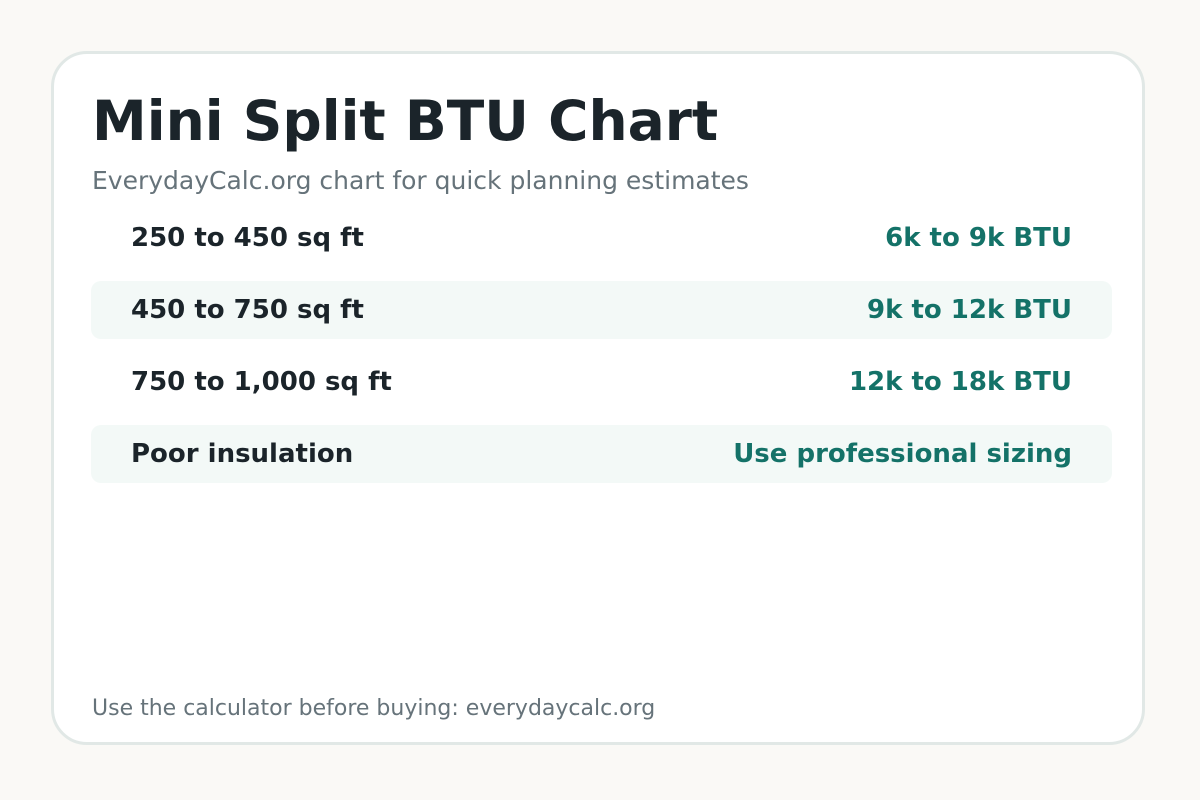  Describe the element at coordinates (601, 238) in the screenshot. I see `table-row: 250 to 450 sq ft 6k to 9k BTU` at that location.